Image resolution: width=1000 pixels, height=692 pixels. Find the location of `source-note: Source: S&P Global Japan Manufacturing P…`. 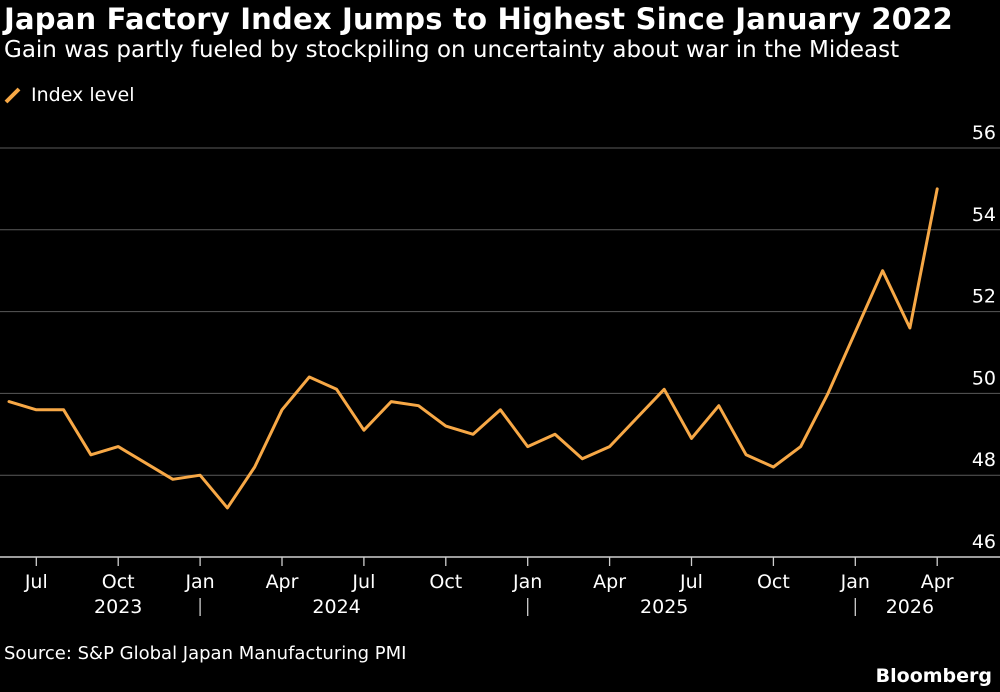

source-note: Source: S&P Global Japan Manufacturing P… is located at coordinates (205, 653).